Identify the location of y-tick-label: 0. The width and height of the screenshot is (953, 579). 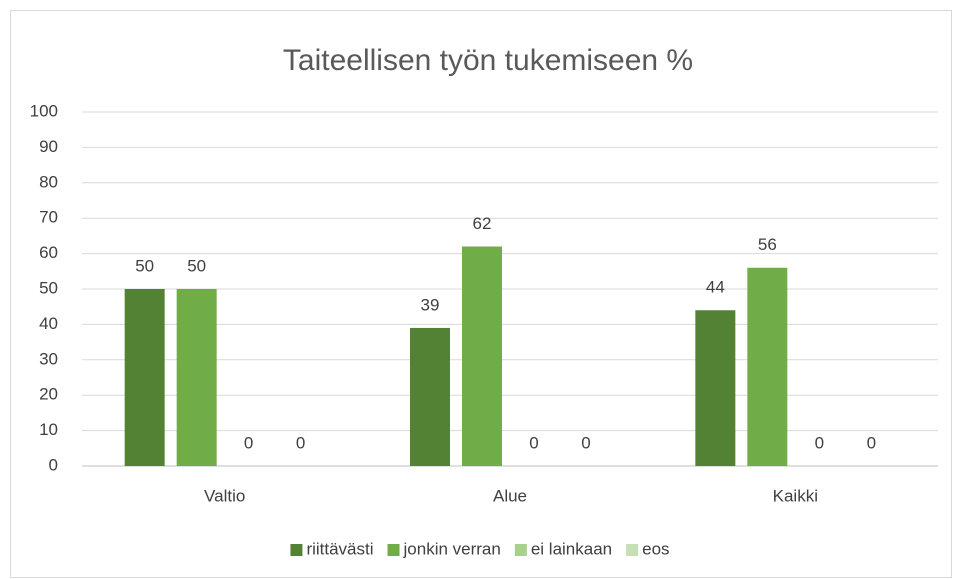
(53, 464).